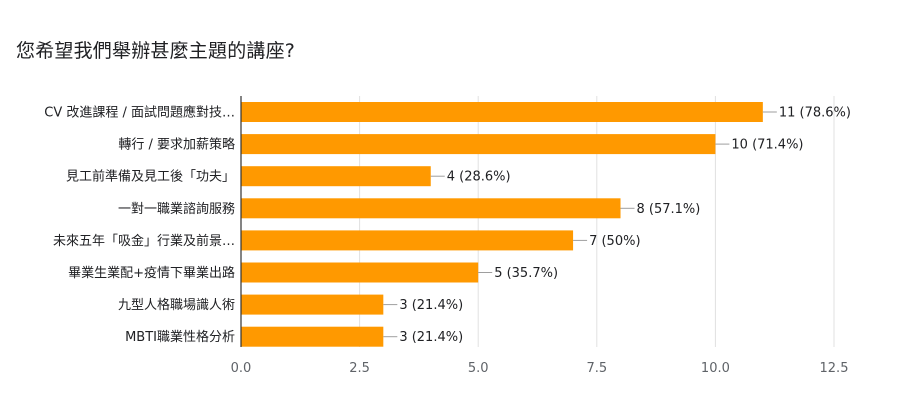 The width and height of the screenshot is (920, 402). I want to click on category-label: 九型人格職場識人術, so click(176, 305).